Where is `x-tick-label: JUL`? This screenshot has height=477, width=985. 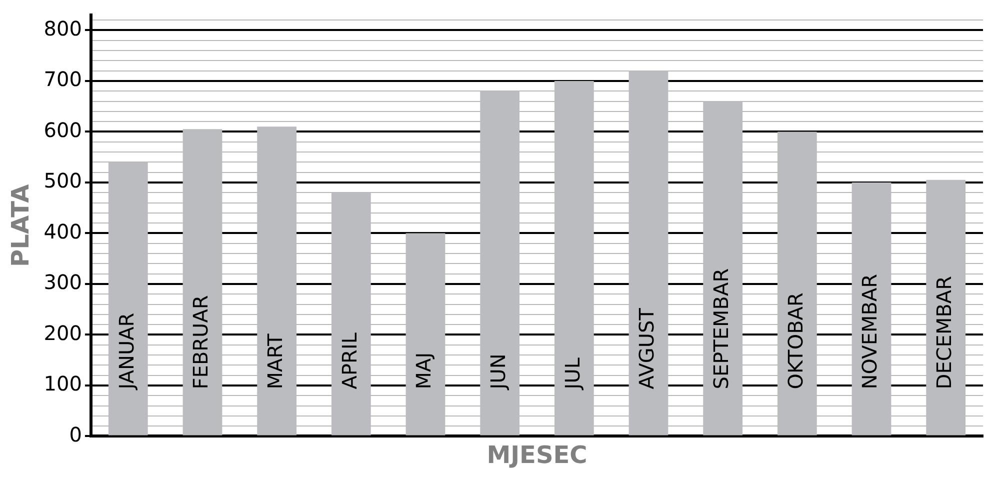
x-tick-label: JUL is located at coordinates (572, 374).